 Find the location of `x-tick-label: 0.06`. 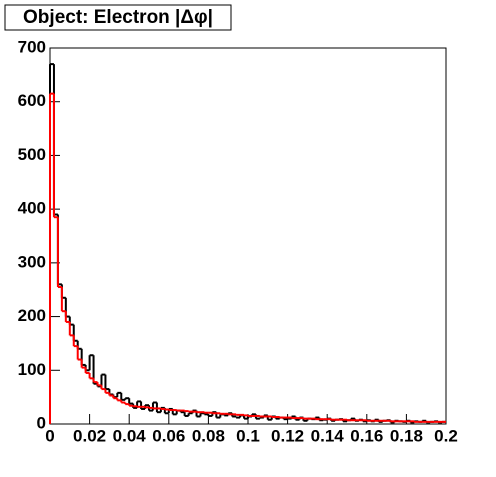

x-tick-label: 0.06 is located at coordinates (168, 435).